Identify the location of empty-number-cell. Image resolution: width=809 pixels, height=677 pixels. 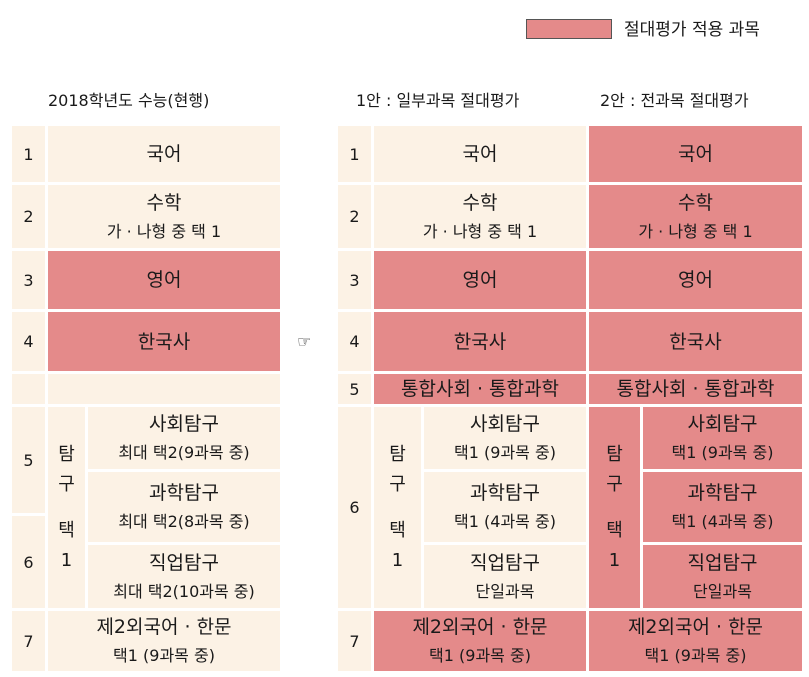
(28, 389).